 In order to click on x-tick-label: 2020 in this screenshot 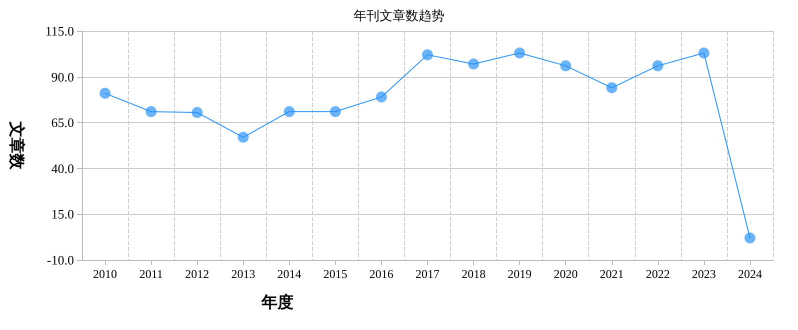, I will do `click(566, 274)`.